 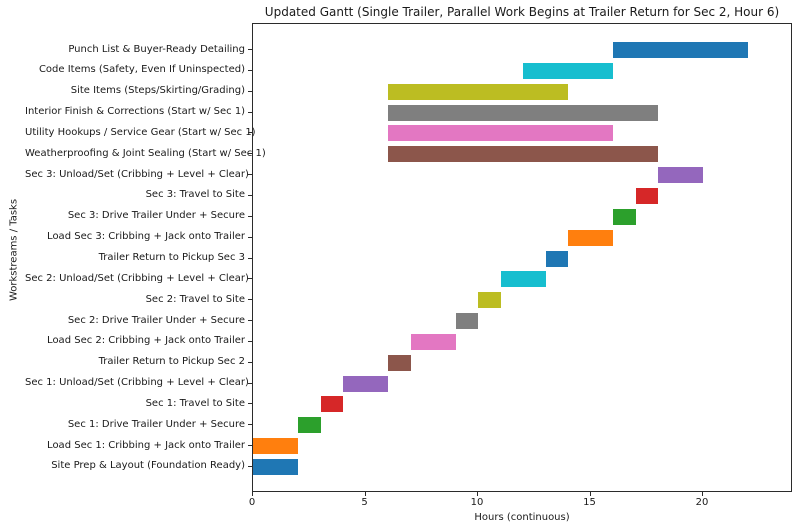 I want to click on y-tick-label: Sec 3: Drive Trailer Under + Secure, so click(x=156, y=216).